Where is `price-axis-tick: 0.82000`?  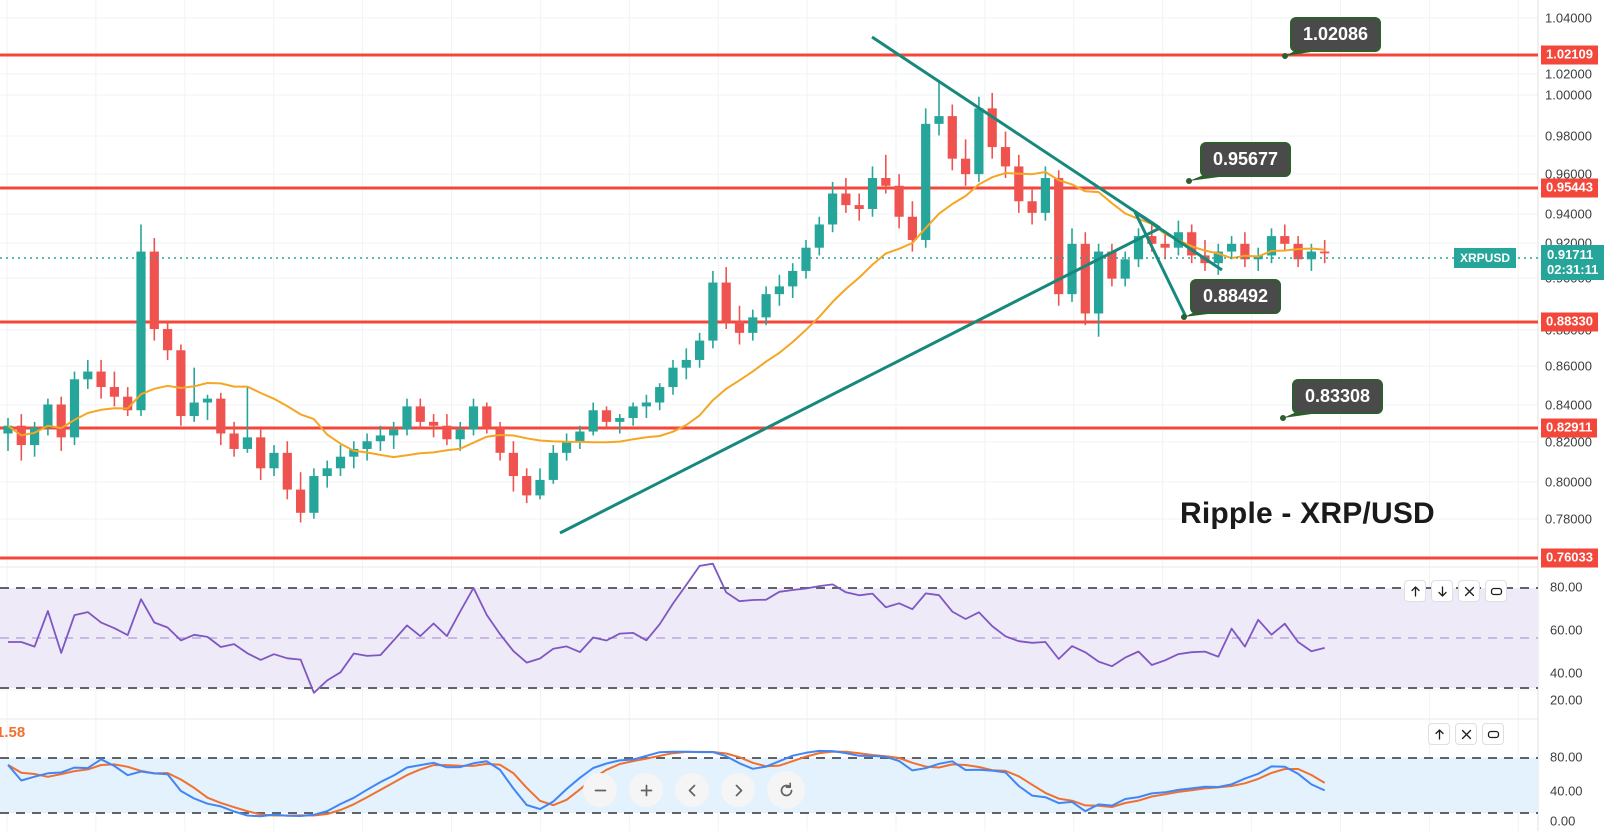
price-axis-tick: 0.82000 is located at coordinates (1568, 442).